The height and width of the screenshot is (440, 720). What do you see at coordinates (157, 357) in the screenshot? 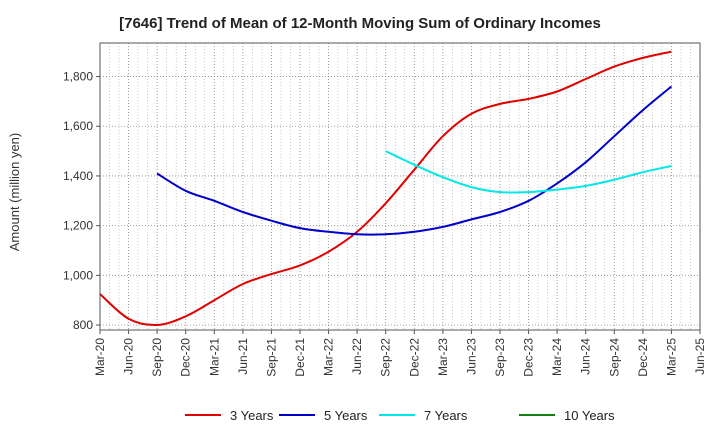
I see `x-tick-label: Sep-20` at bounding box center [157, 357].